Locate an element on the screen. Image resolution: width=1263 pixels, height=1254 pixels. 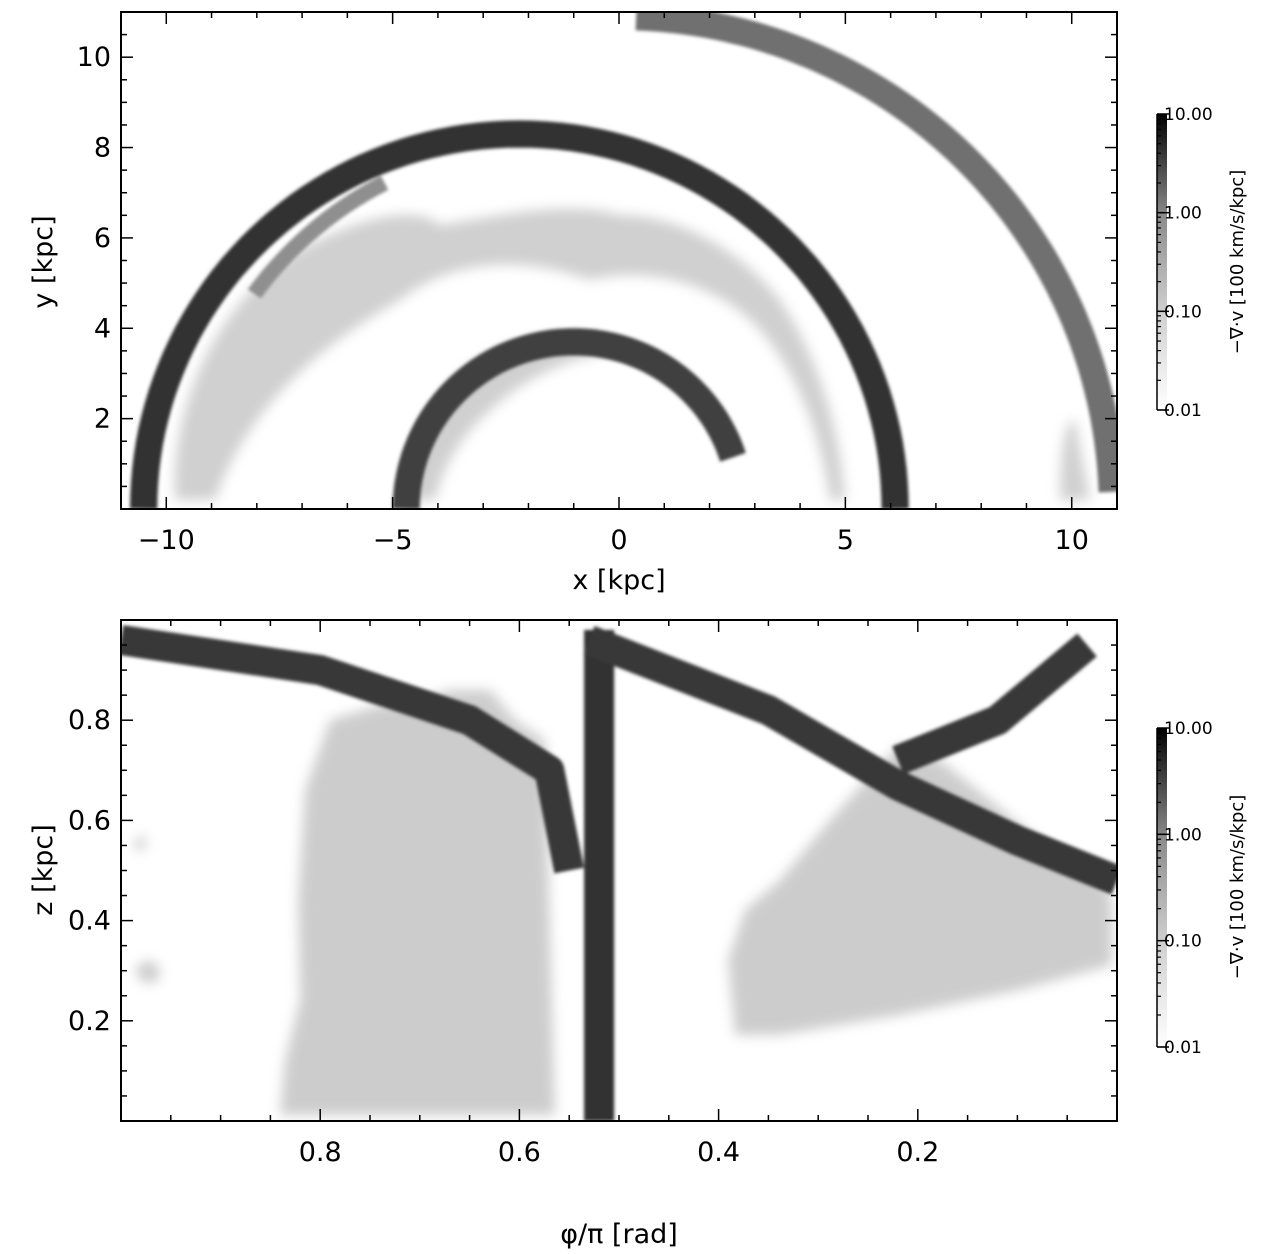
top-colorbar-tick-label: 10.00 is located at coordinates (1188, 115).